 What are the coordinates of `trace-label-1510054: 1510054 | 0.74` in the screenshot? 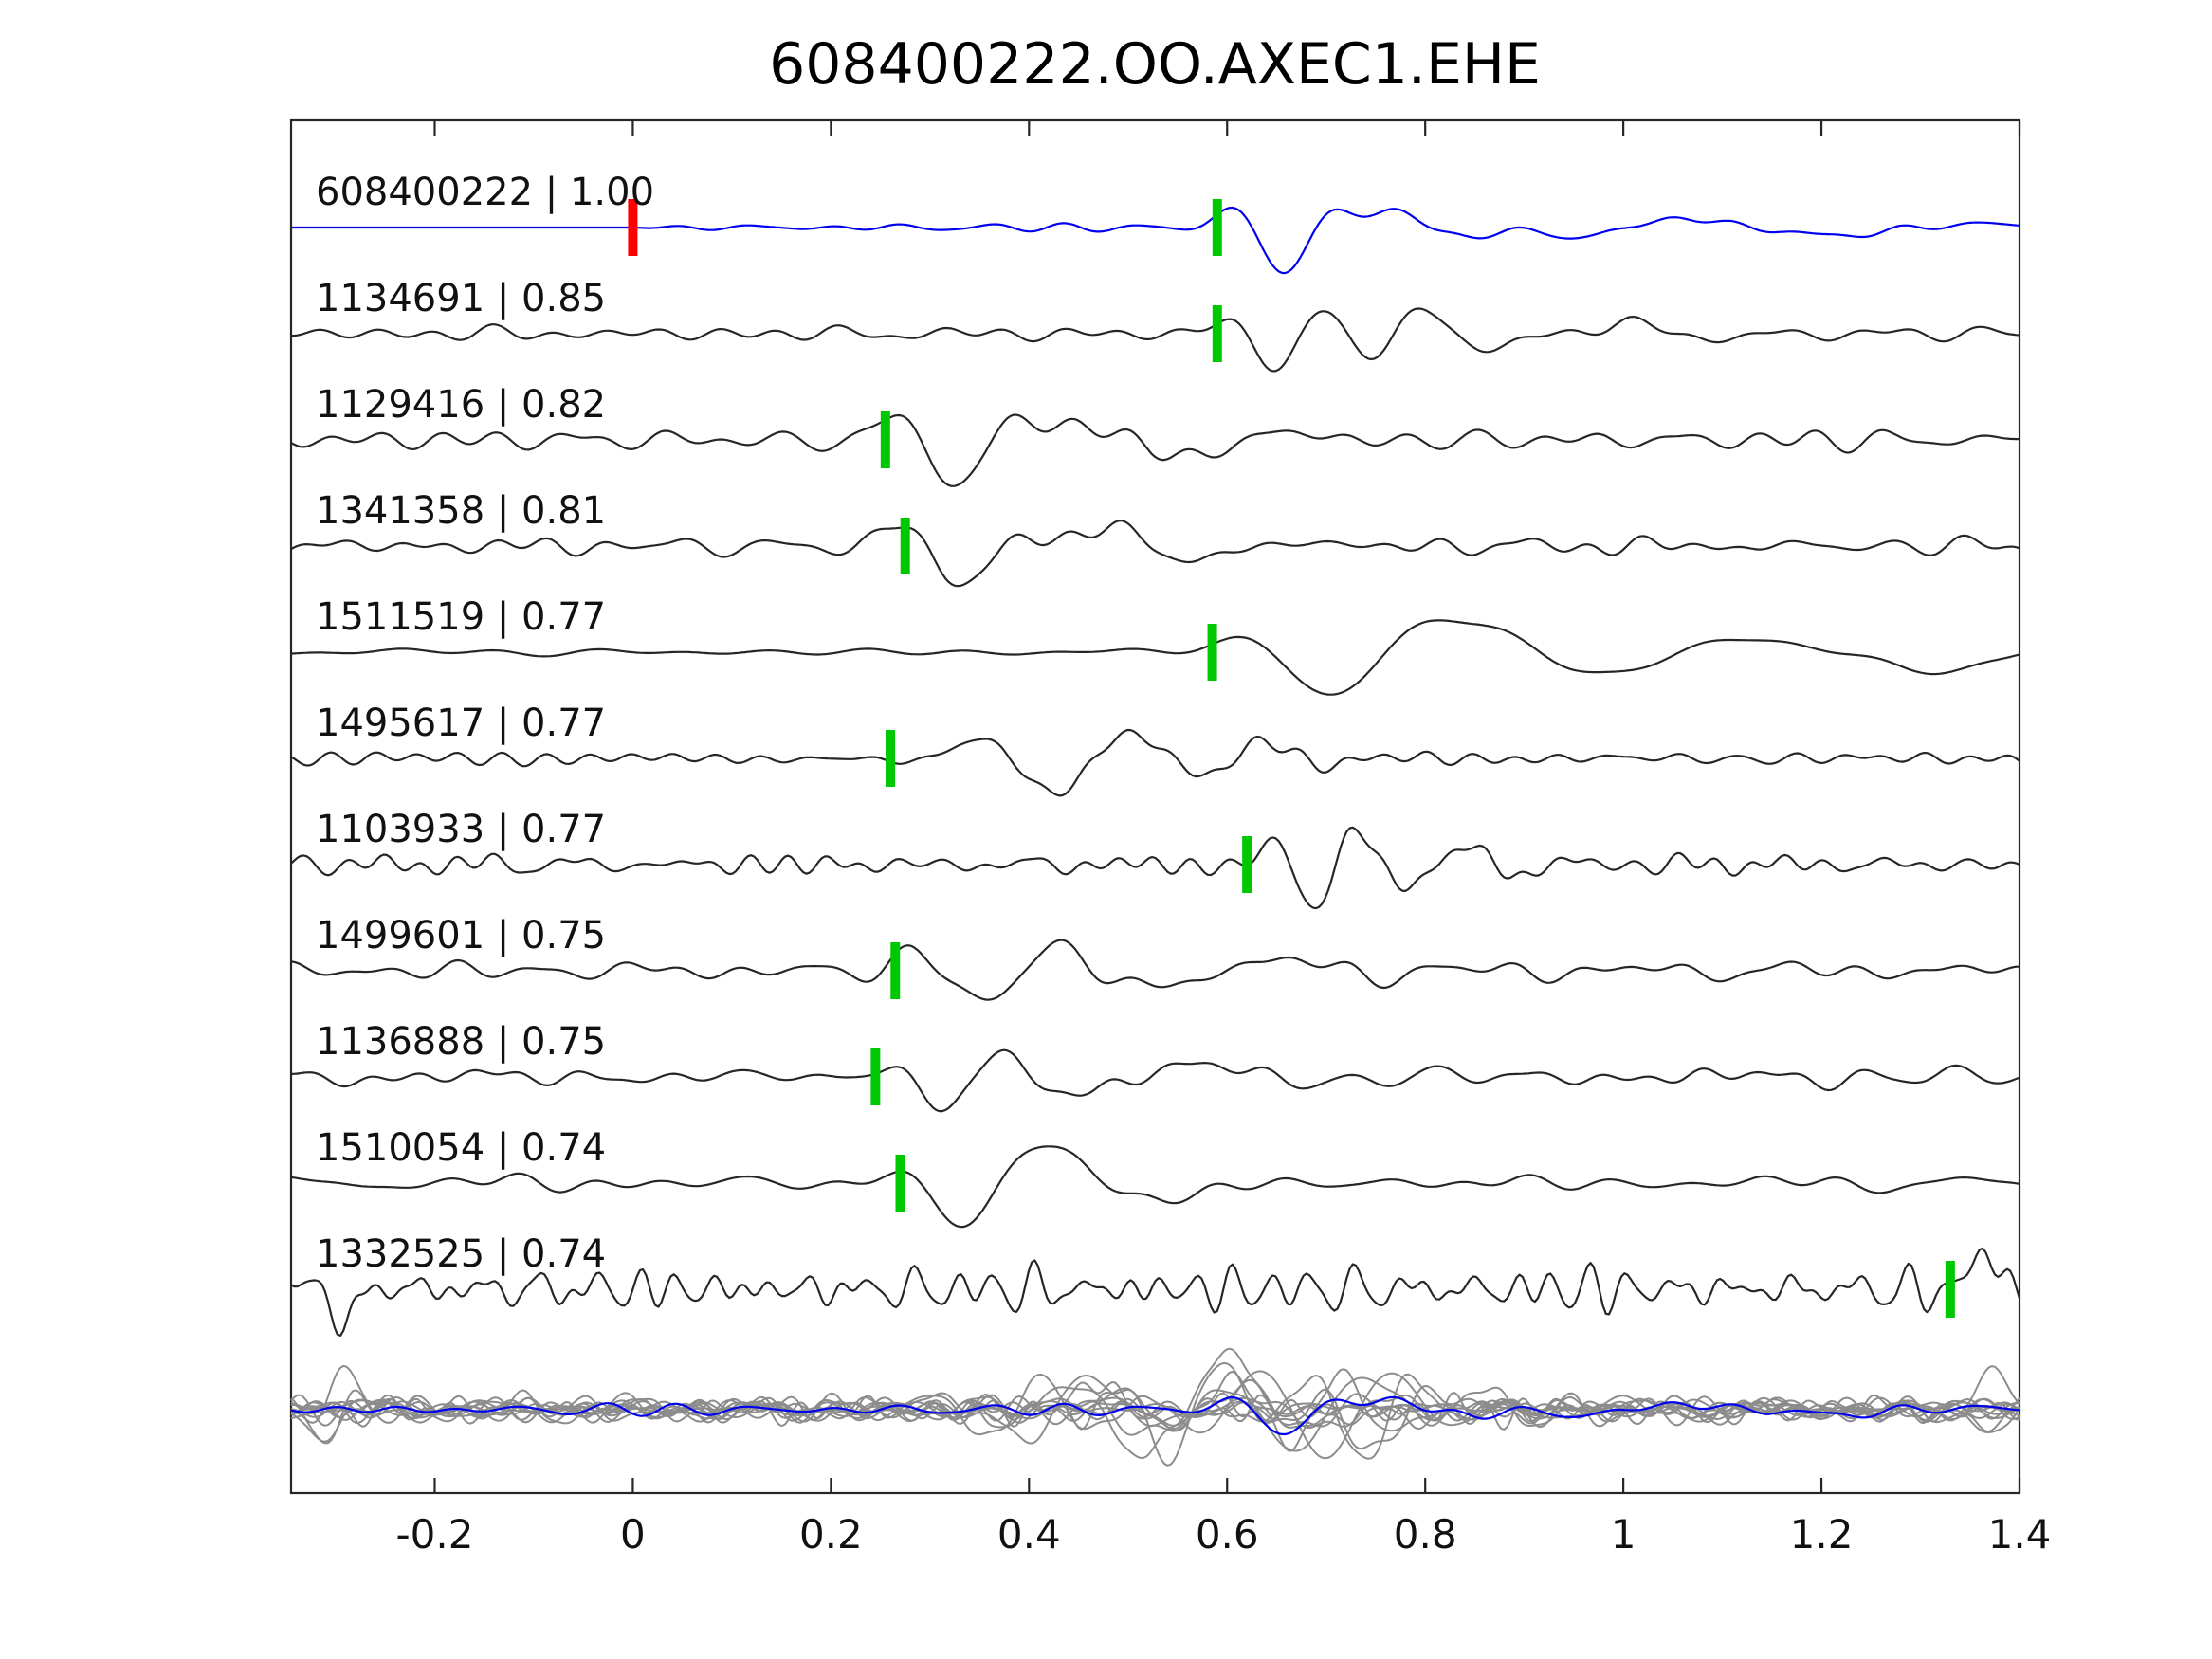 It's located at (461, 1148).